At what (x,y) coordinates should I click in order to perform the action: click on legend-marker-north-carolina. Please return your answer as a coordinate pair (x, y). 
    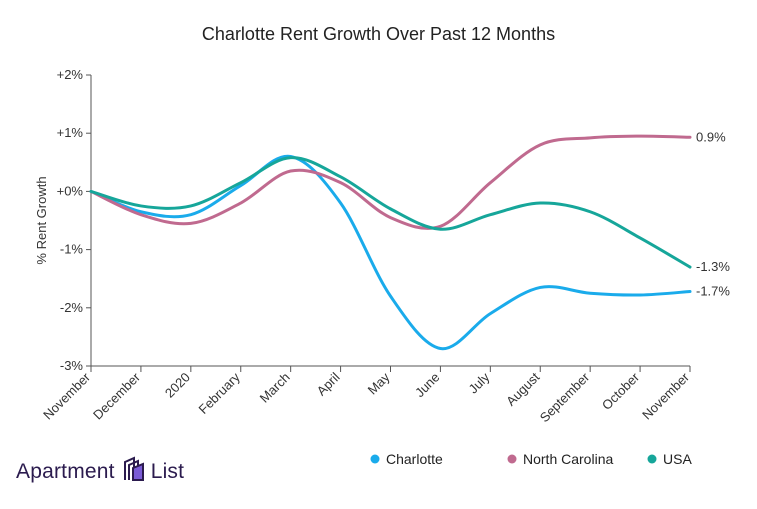
    Looking at the image, I should click on (512, 459).